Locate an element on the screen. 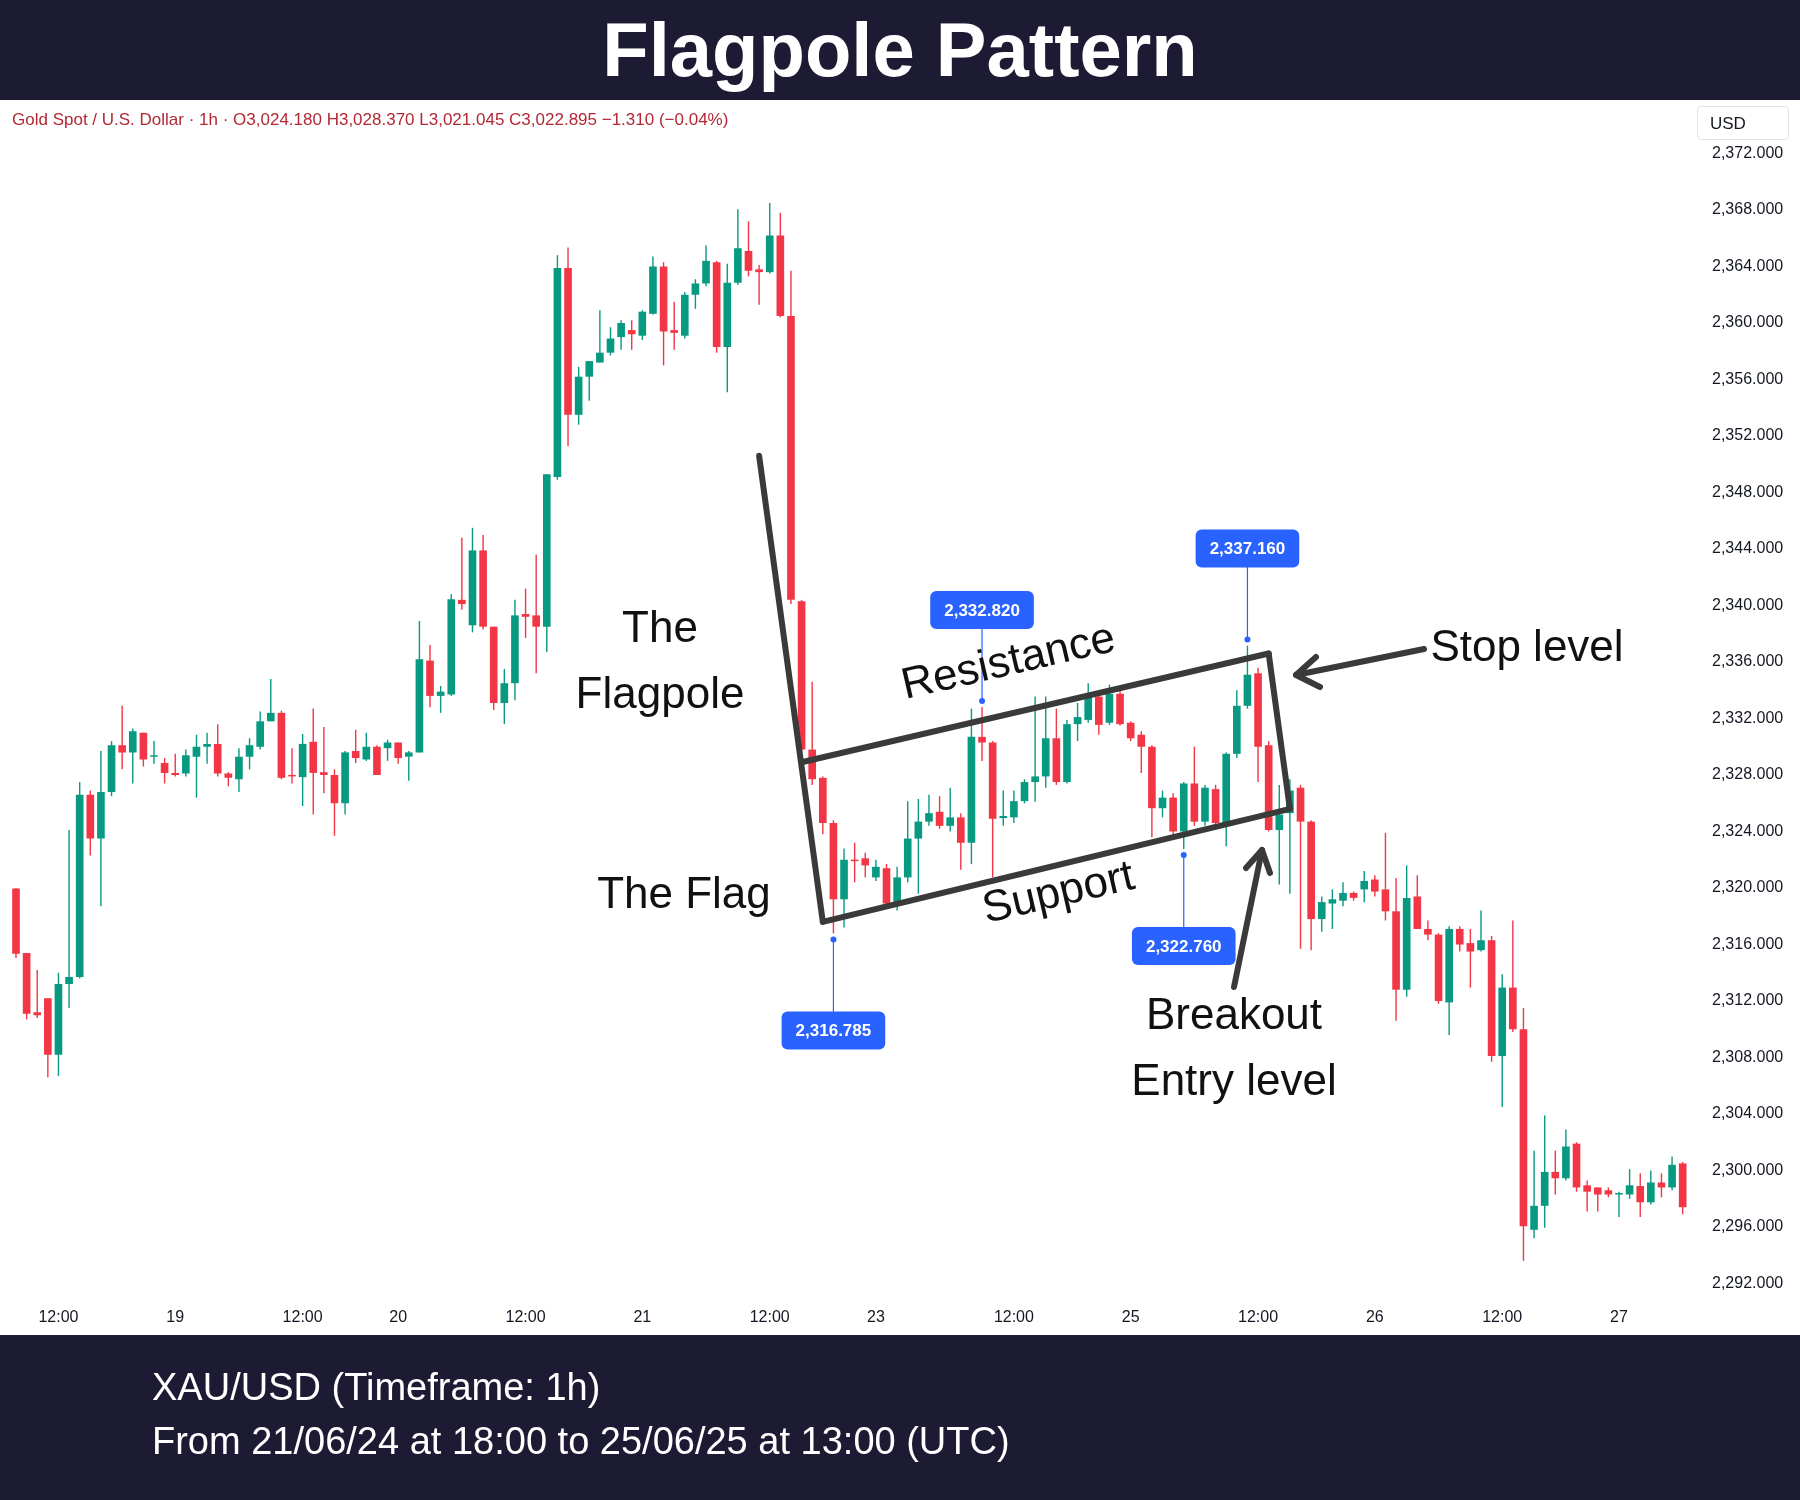 Image resolution: width=1800 pixels, height=1500 pixels. y-tick-label: 2,304.000 is located at coordinates (1748, 1113).